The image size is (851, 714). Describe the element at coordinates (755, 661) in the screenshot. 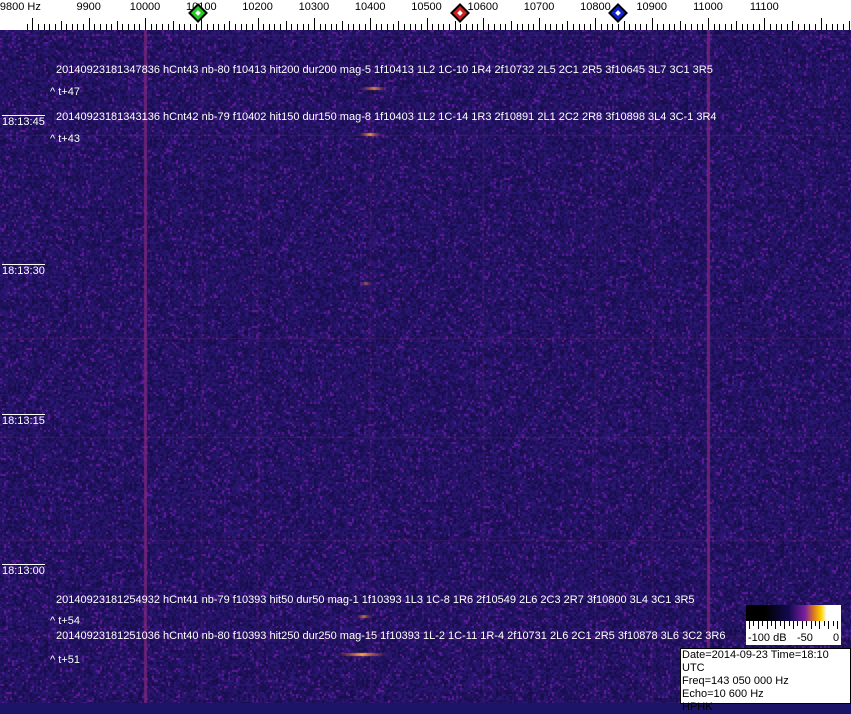

I see `info-date-time: Date=2014-09-23 Time=18:10 UTC` at that location.